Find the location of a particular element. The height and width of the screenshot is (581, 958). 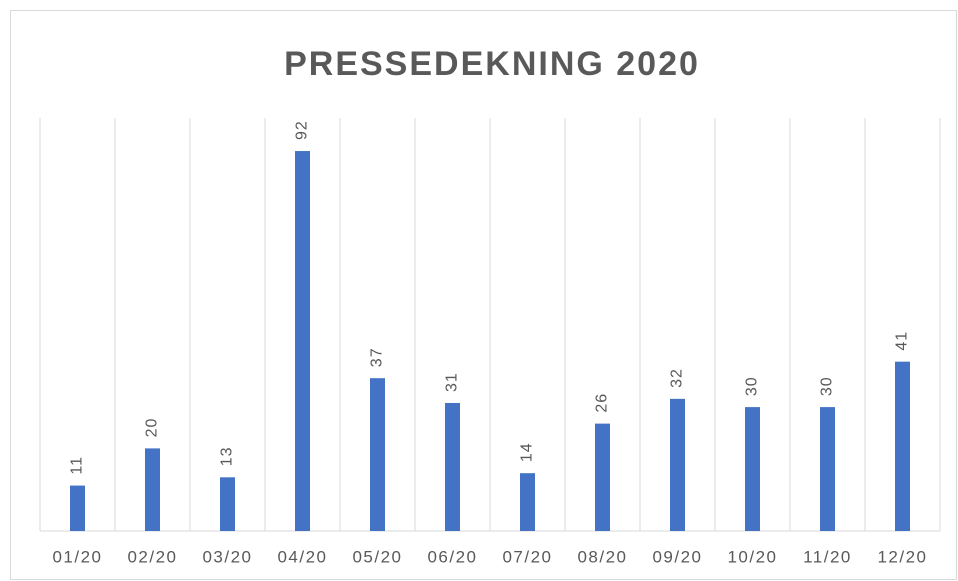

x-tick-label: 05/20 is located at coordinates (377, 556).